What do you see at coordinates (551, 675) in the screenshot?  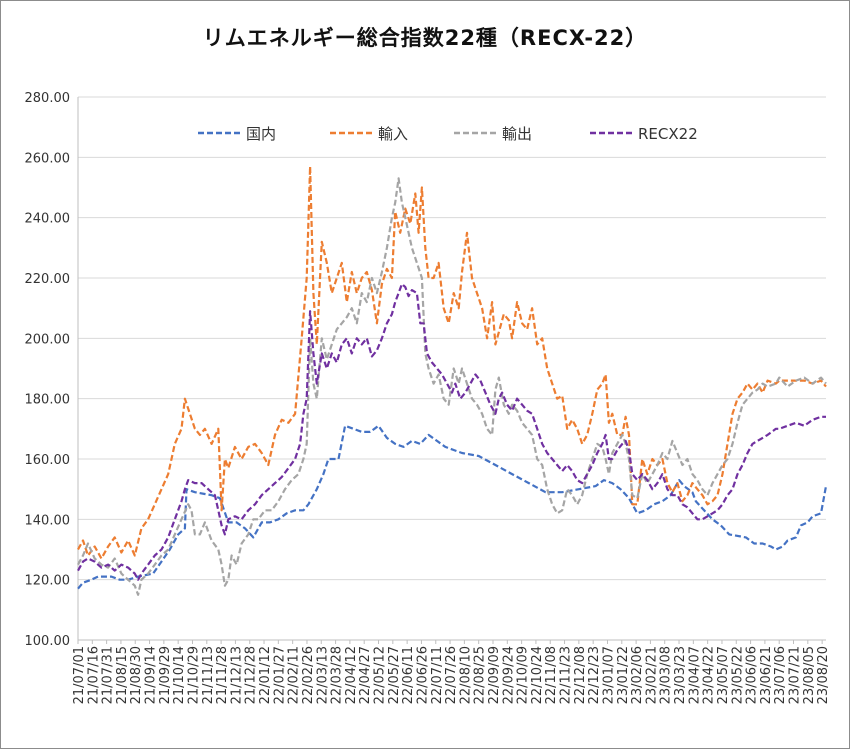 I see `x-tick-label: 22/11/08` at bounding box center [551, 675].